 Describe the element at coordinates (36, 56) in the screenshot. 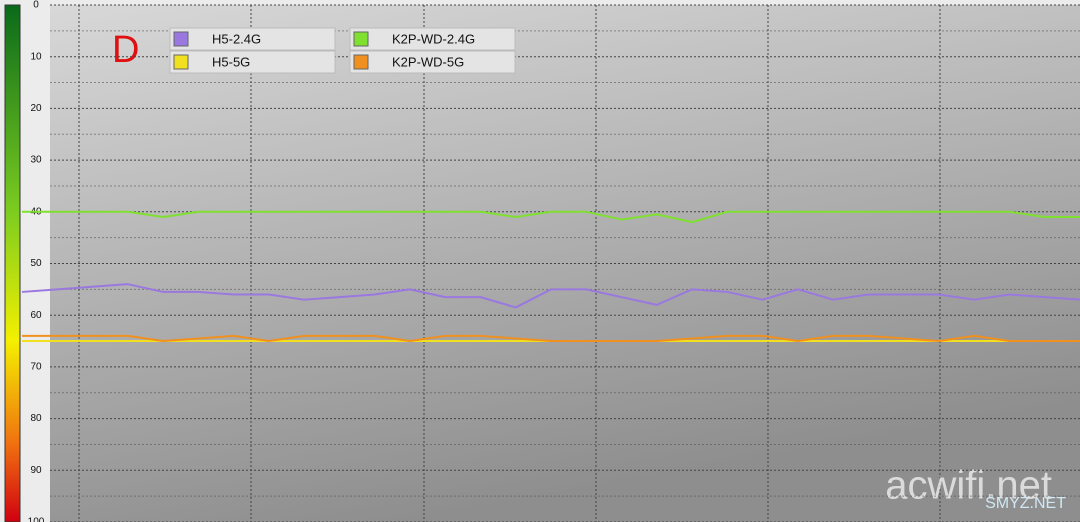

I see `y-tick-label: 10` at that location.